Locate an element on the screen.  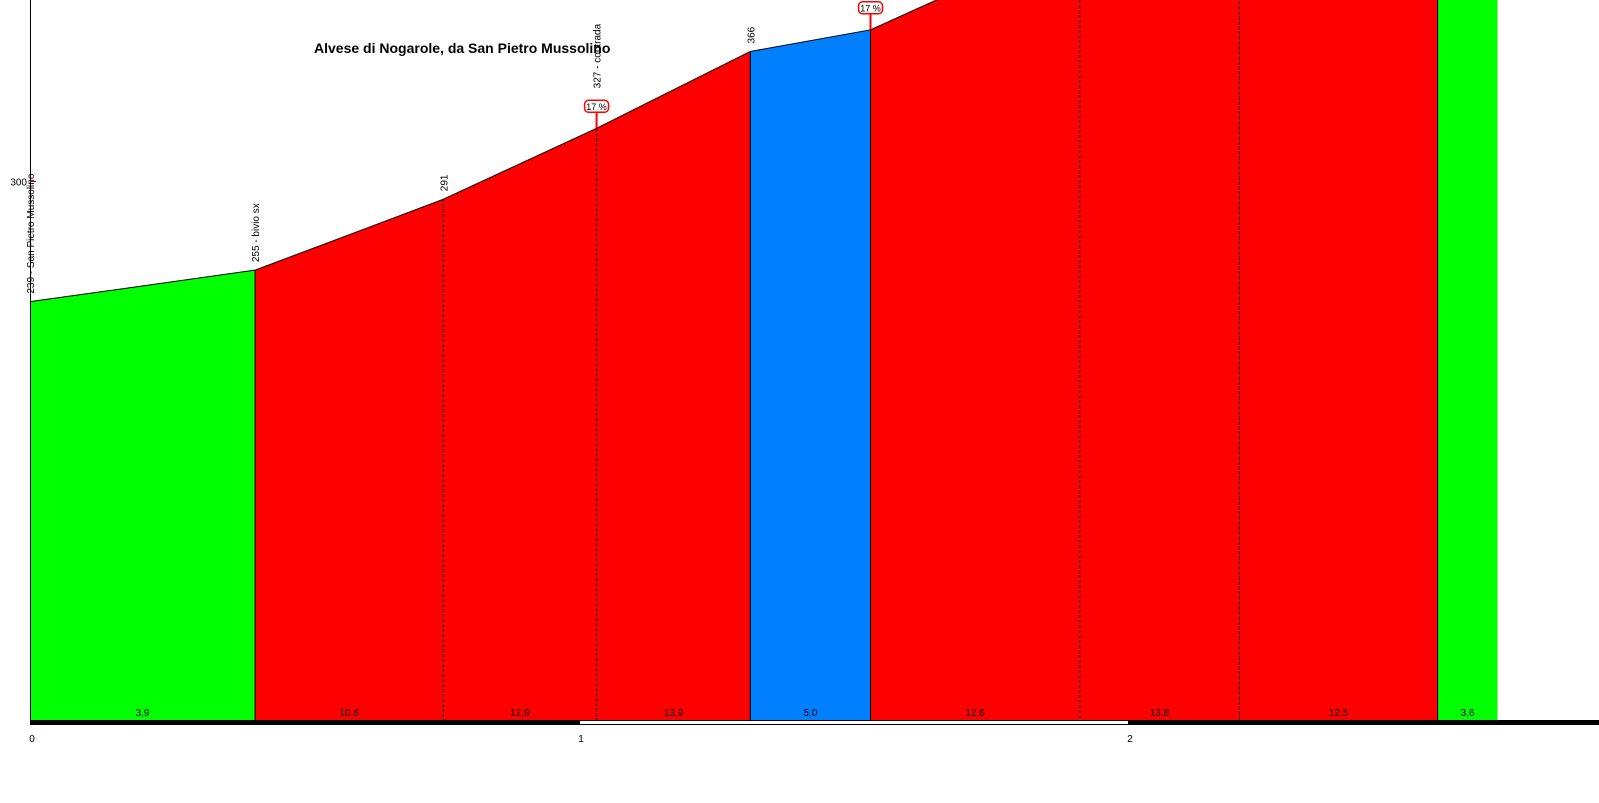
point-elevation-label: 291 is located at coordinates (444, 182).